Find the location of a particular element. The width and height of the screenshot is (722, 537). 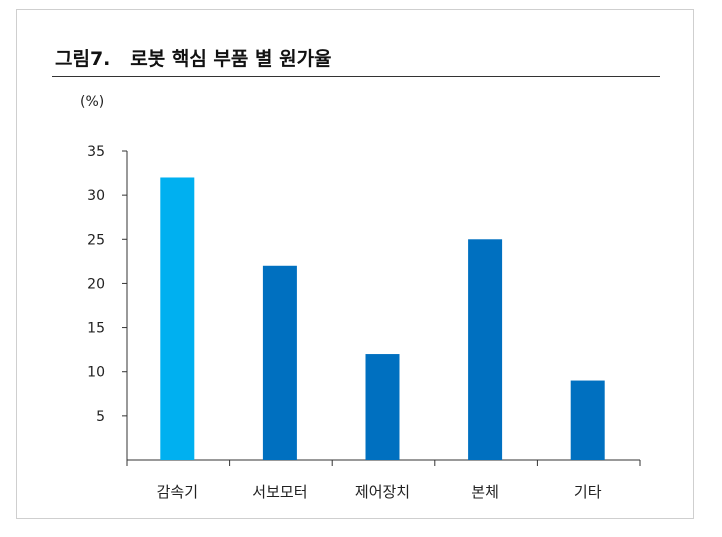

y-tick-label: 25 is located at coordinates (96, 240).